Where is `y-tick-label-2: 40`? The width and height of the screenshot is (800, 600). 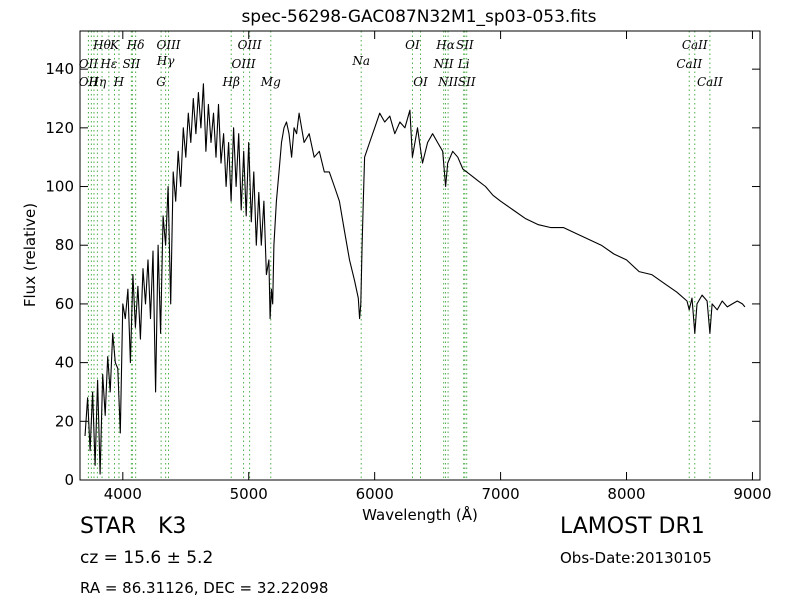 y-tick-label-2: 40 is located at coordinates (64, 363).